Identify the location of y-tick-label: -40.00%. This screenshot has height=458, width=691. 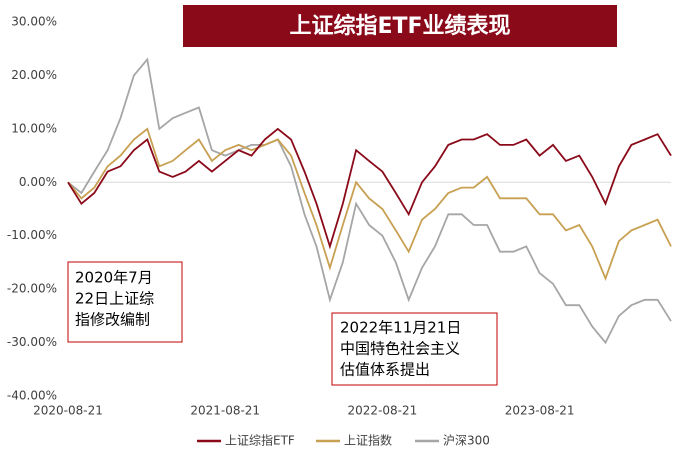
(32, 396).